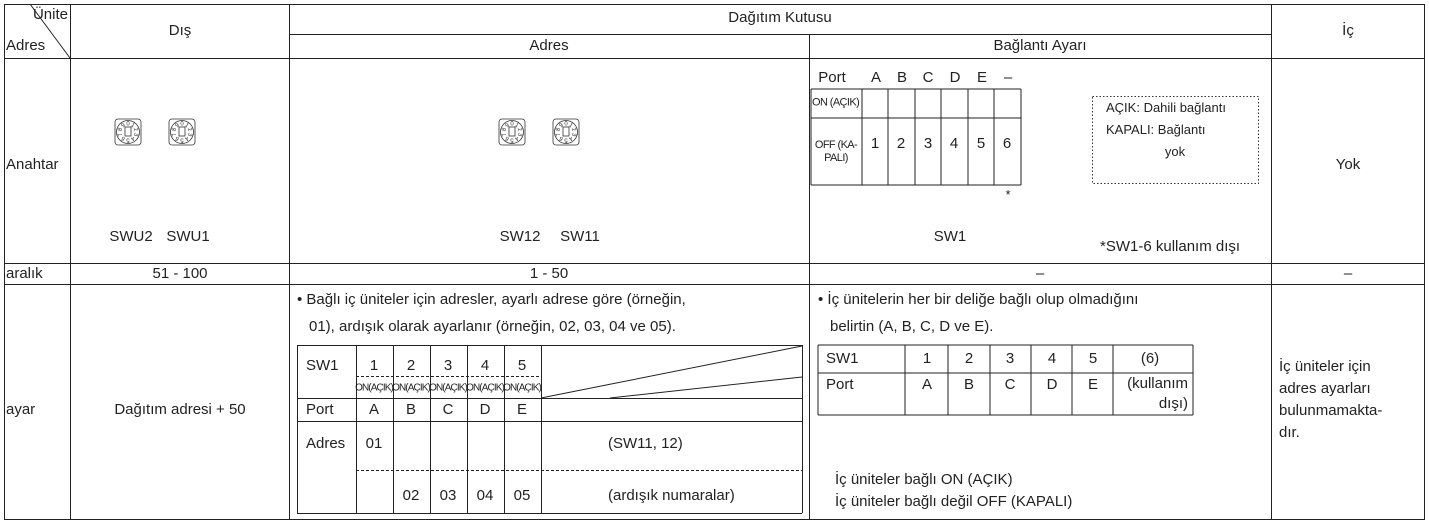 Image resolution: width=1429 pixels, height=524 pixels. I want to click on cell-text: Ünite, so click(50, 14).